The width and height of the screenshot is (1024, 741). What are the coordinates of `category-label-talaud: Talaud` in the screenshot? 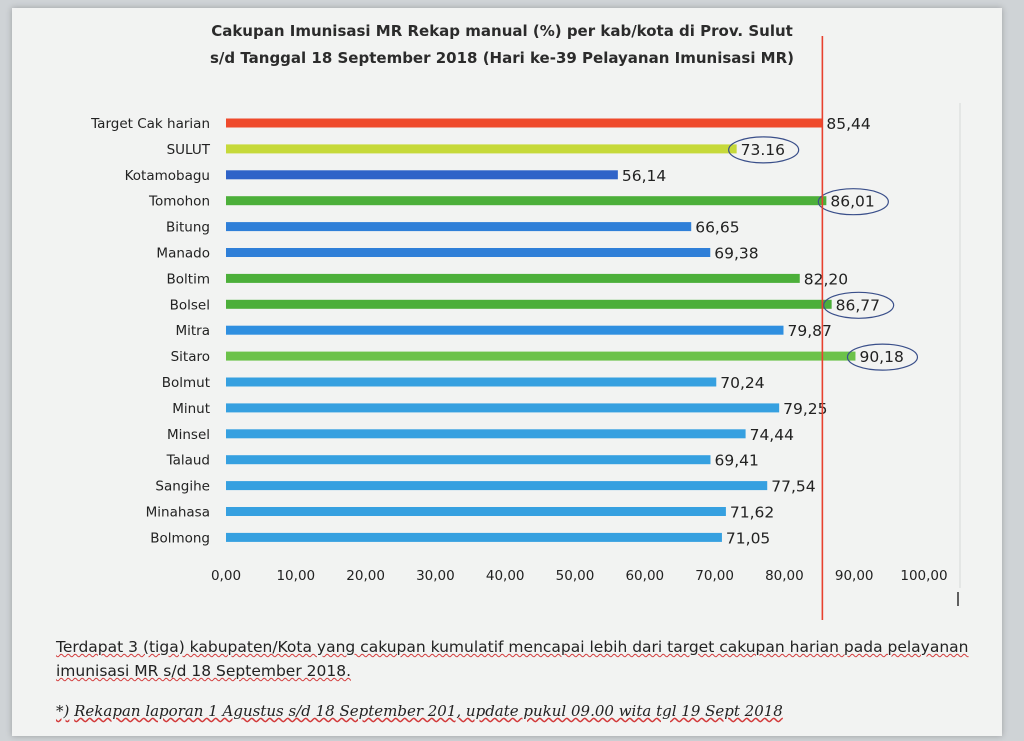 It's located at (188, 461).